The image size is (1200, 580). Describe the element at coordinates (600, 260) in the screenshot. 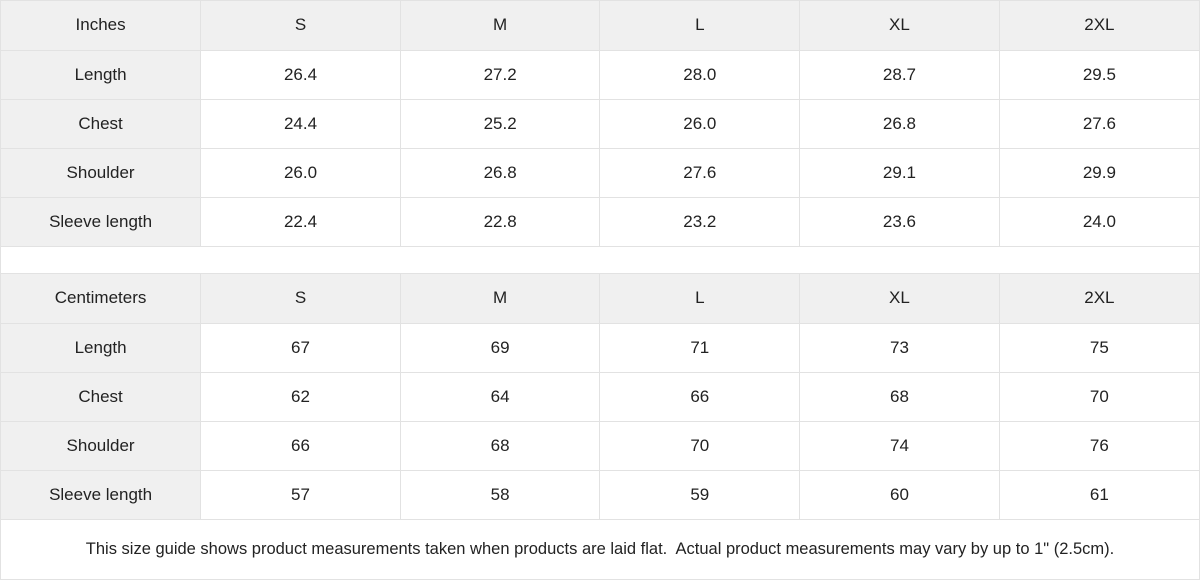

I see `table-gap` at that location.